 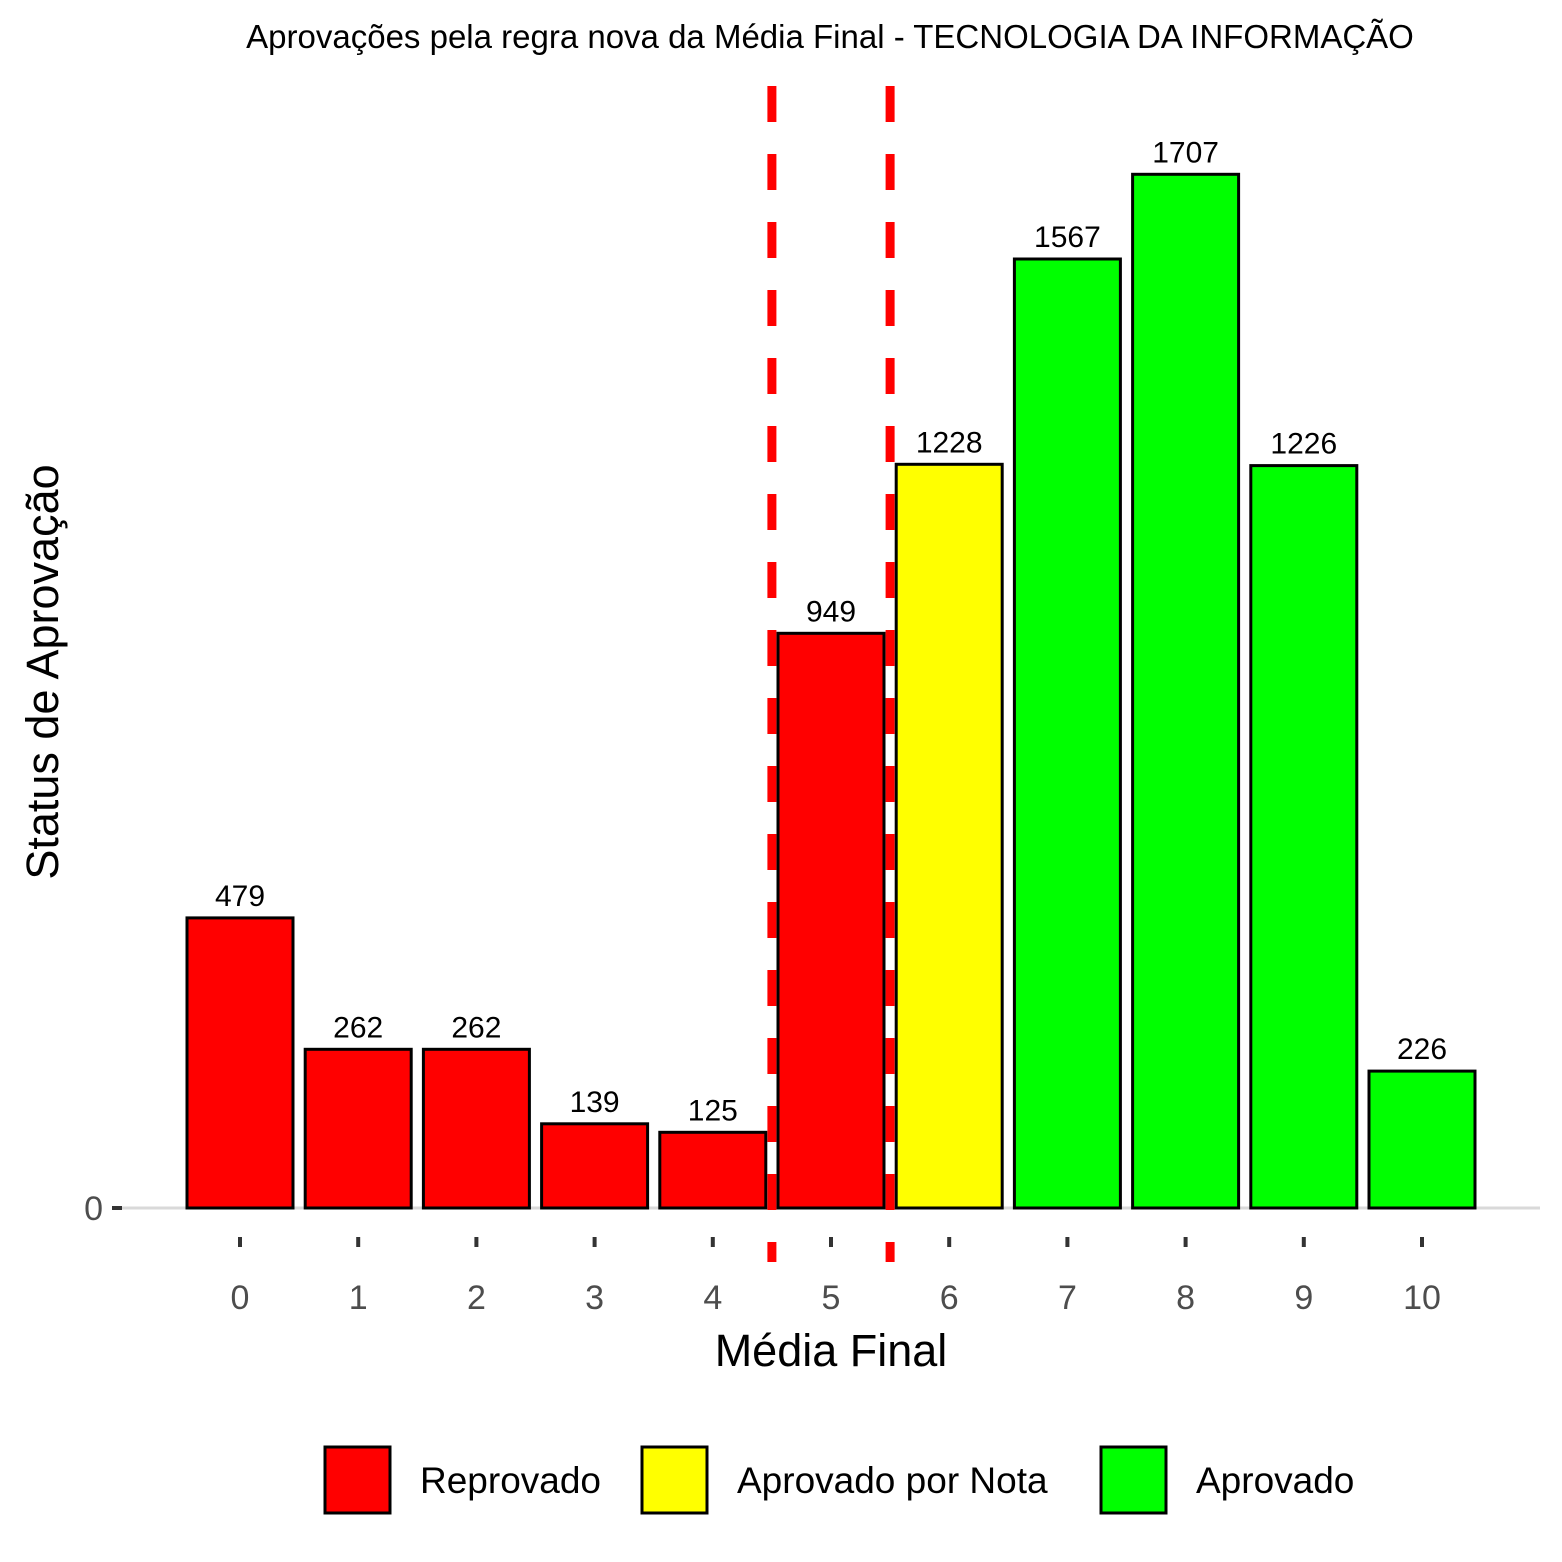 I want to click on y-tick-label: 0, so click(x=93, y=1209).